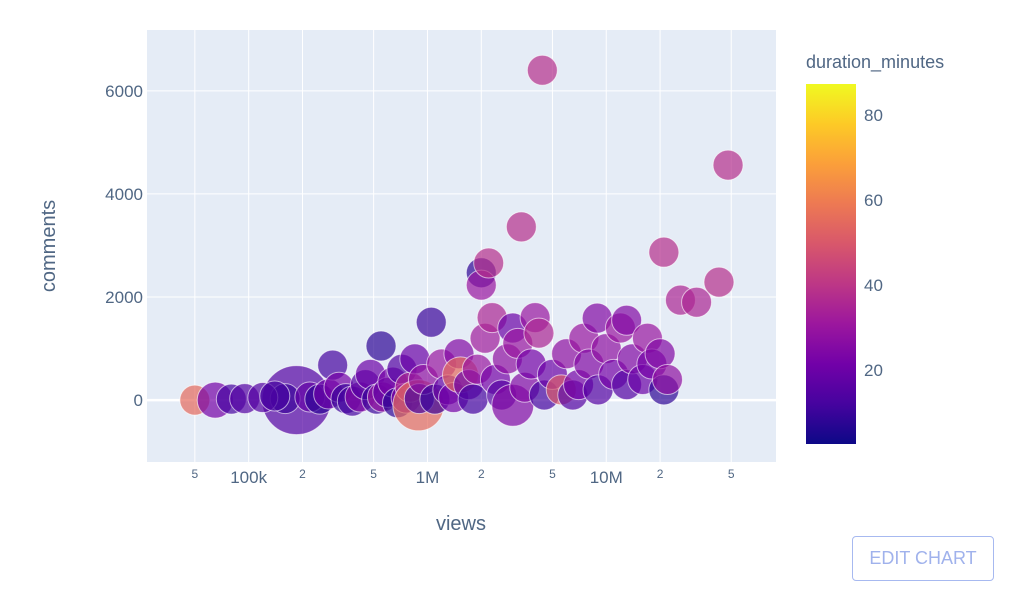 The width and height of the screenshot is (1024, 594). What do you see at coordinates (873, 115) in the screenshot?
I see `colorbar-tick-label: 80` at bounding box center [873, 115].